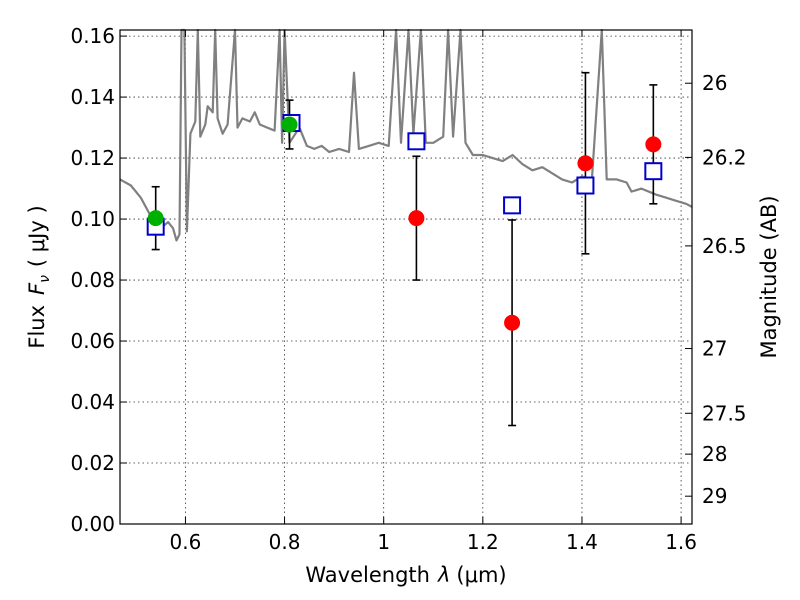 The height and width of the screenshot is (600, 800). Describe the element at coordinates (92, 524) in the screenshot. I see `y-tick-label: 0.00` at that location.